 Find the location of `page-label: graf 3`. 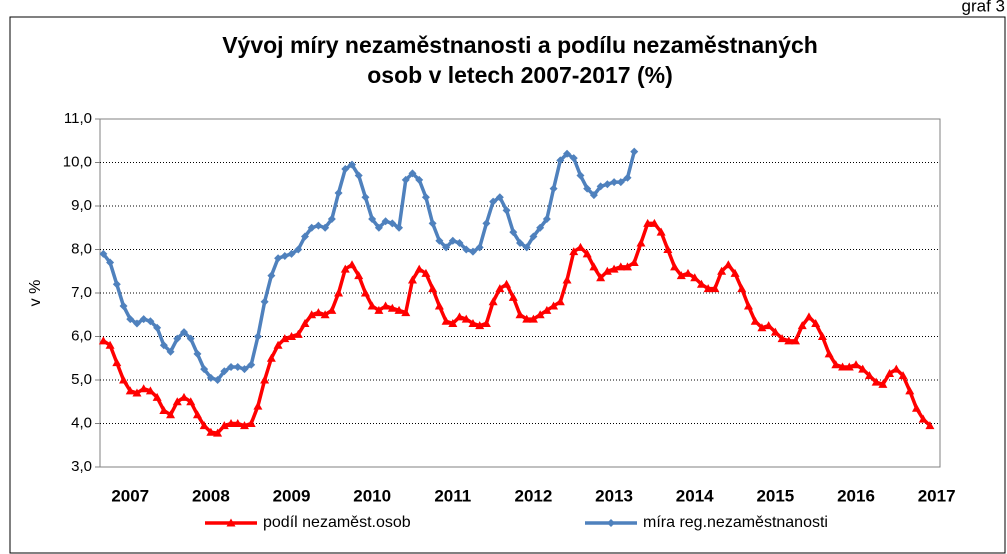

page-label: graf 3 is located at coordinates (983, 7).